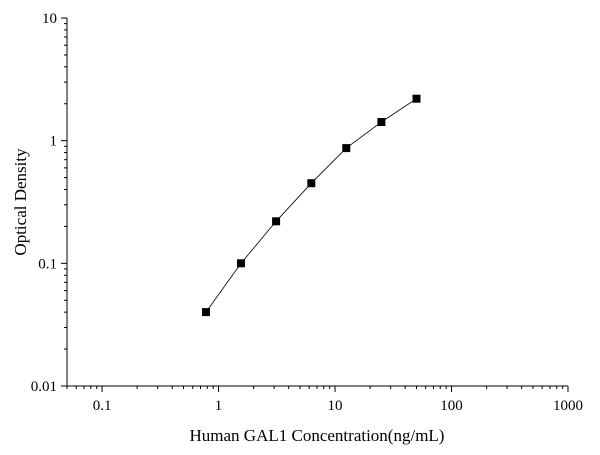  I want to click on x-tick-labels: 0.1 1 10 100 1000, so click(338, 406).